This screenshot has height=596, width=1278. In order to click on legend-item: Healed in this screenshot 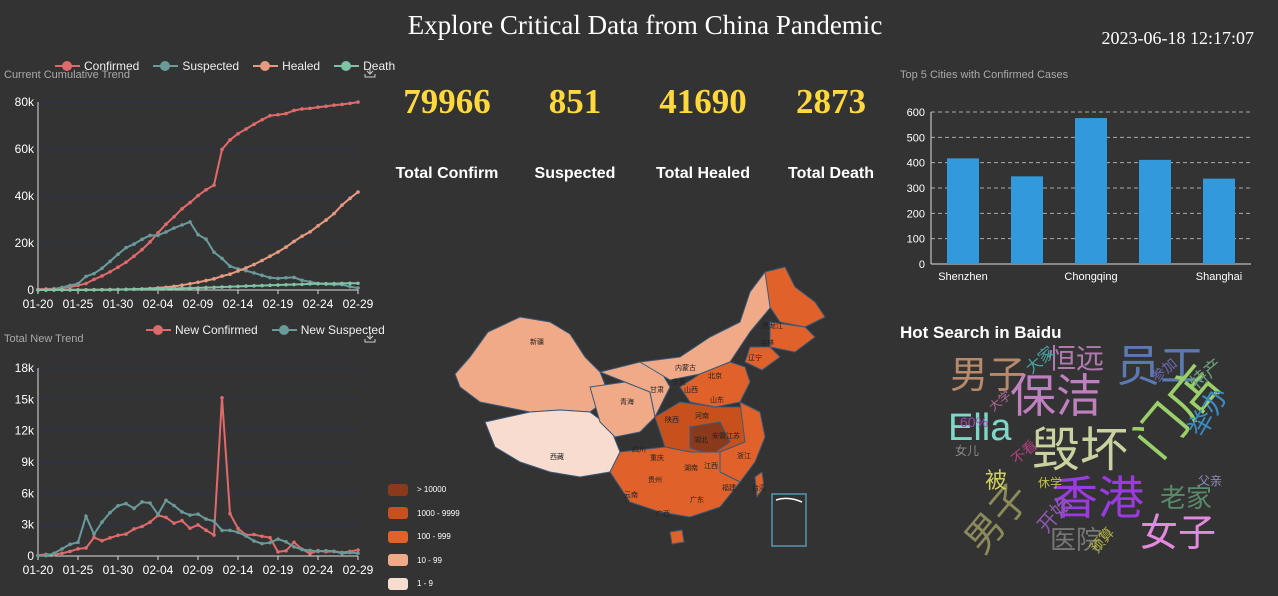, I will do `click(286, 66)`.